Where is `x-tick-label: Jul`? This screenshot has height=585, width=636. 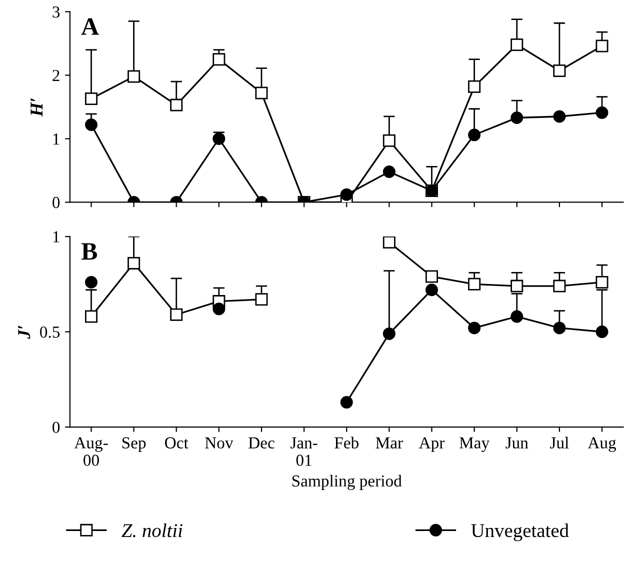
x-tick-label: Jul is located at coordinates (559, 442).